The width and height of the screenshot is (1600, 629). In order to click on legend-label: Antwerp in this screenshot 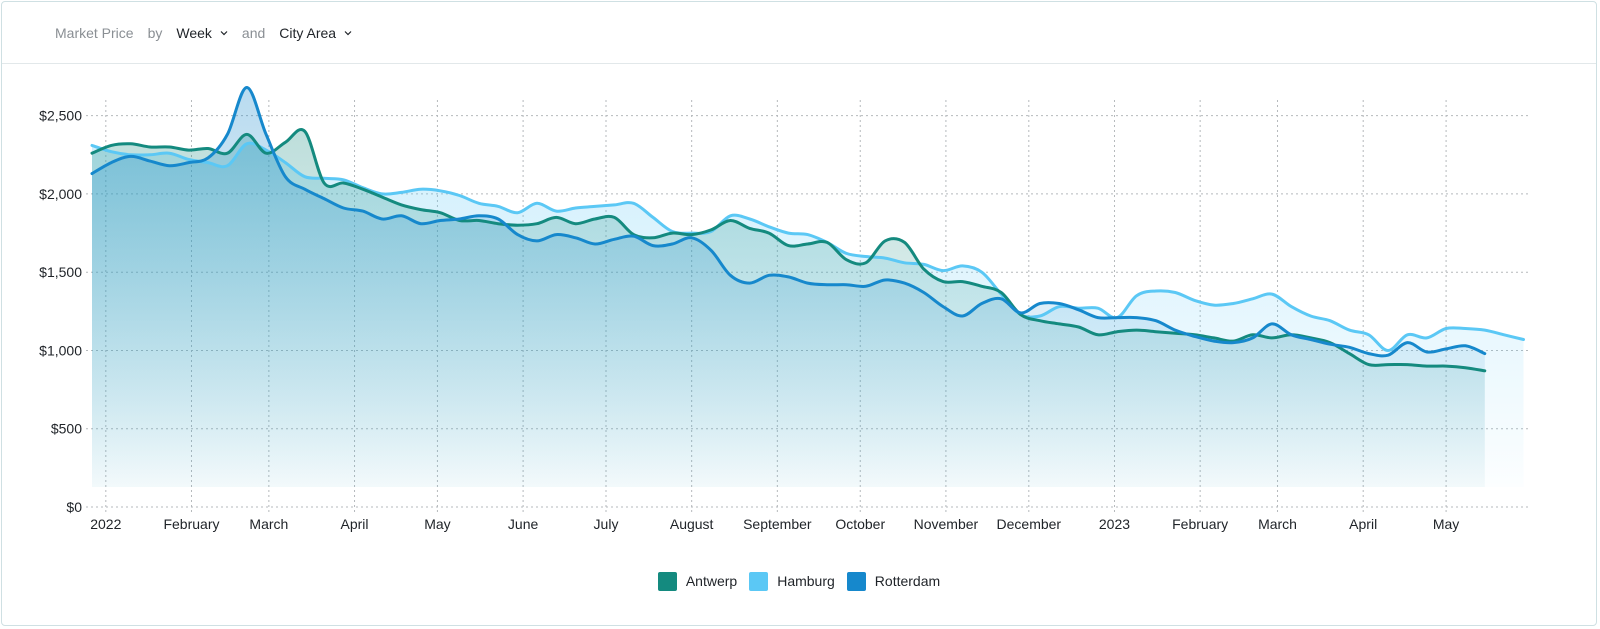, I will do `click(711, 581)`.